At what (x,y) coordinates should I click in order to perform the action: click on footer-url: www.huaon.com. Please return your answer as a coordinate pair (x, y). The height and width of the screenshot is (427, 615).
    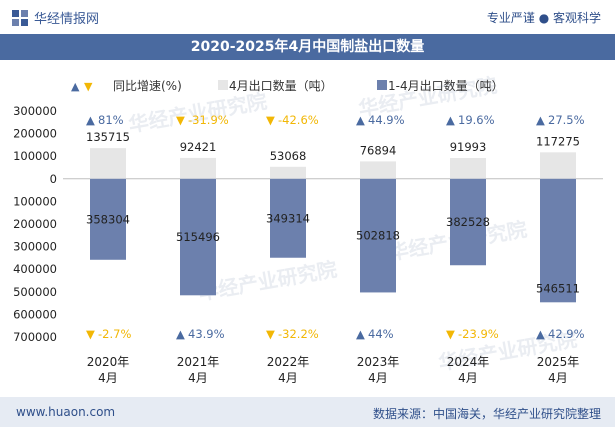
    Looking at the image, I should click on (66, 412).